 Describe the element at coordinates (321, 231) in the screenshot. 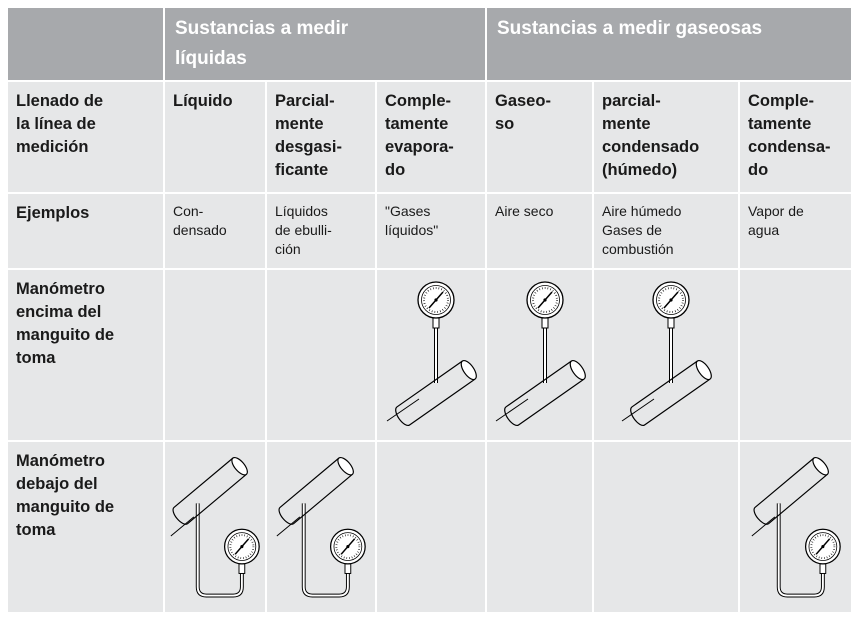

I see `cell: Líquidos de ebulli- ción` at that location.